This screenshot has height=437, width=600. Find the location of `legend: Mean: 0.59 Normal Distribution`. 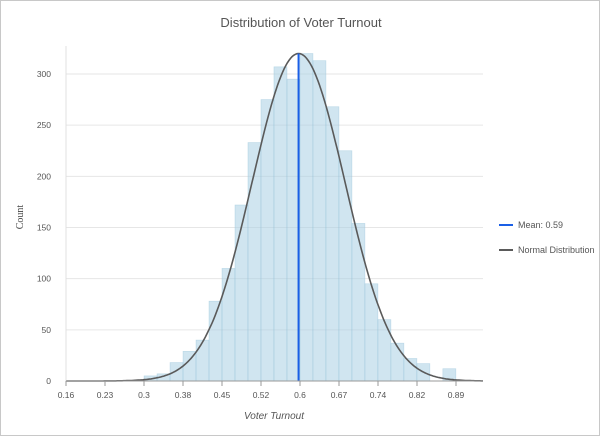

legend: Mean: 0.59 Normal Distribution is located at coordinates (547, 237).